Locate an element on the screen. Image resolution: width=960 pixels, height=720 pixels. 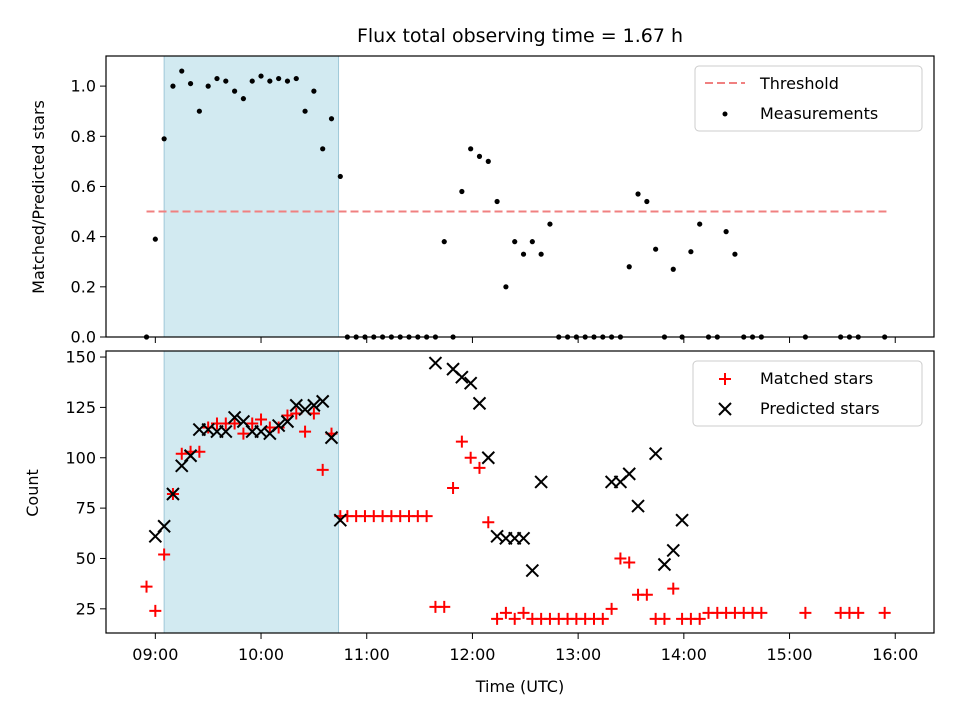
bottom-ytick-label: 75 is located at coordinates (86, 508).